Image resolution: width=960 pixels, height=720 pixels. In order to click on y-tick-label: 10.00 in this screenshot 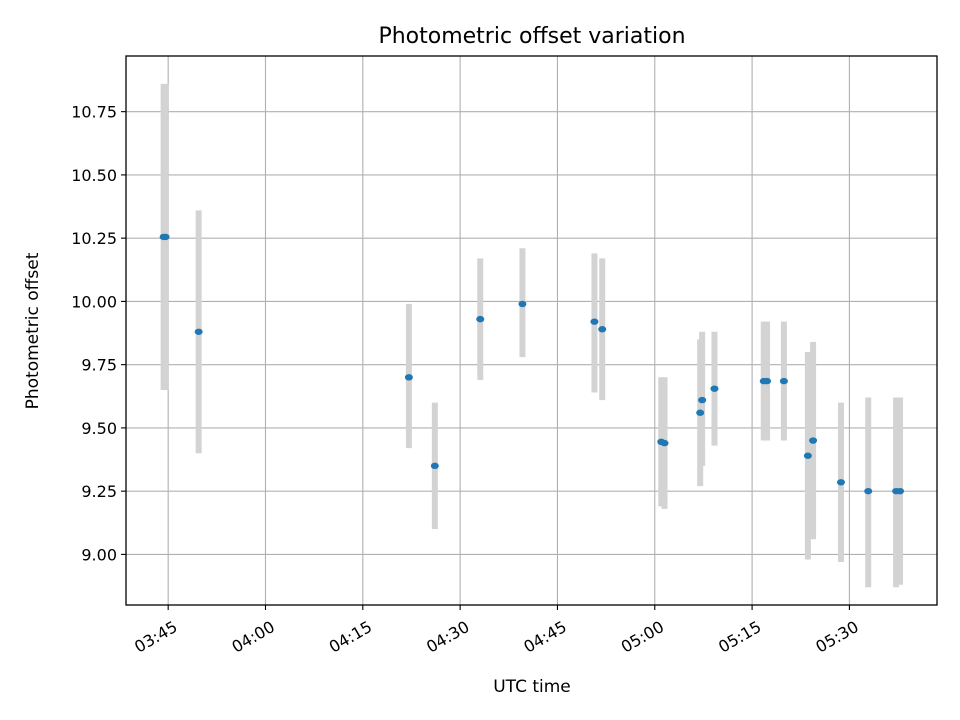, I will do `click(94, 301)`.